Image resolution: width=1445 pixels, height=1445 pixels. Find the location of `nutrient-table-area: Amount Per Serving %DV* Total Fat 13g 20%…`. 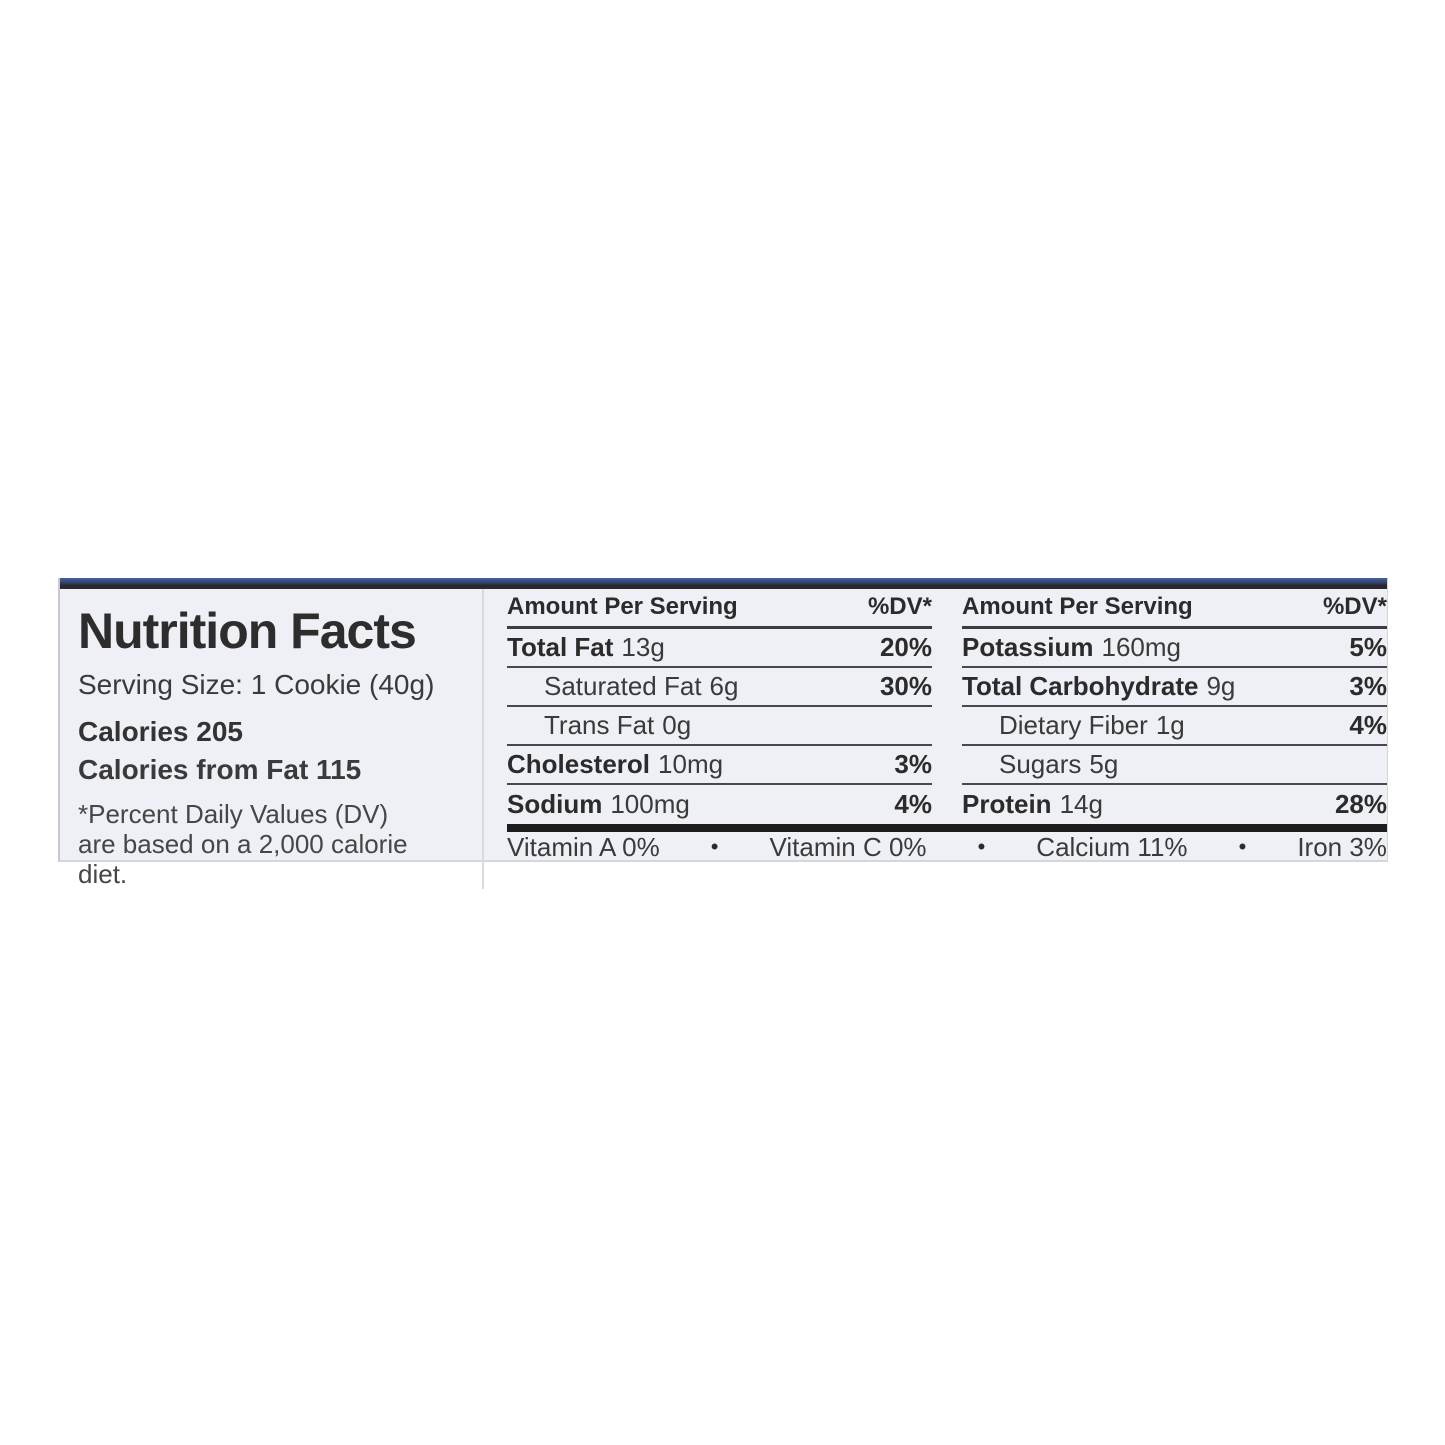

nutrient-table-area: Amount Per Serving %DV* Total Fat 13g 20%… is located at coordinates (935, 739).